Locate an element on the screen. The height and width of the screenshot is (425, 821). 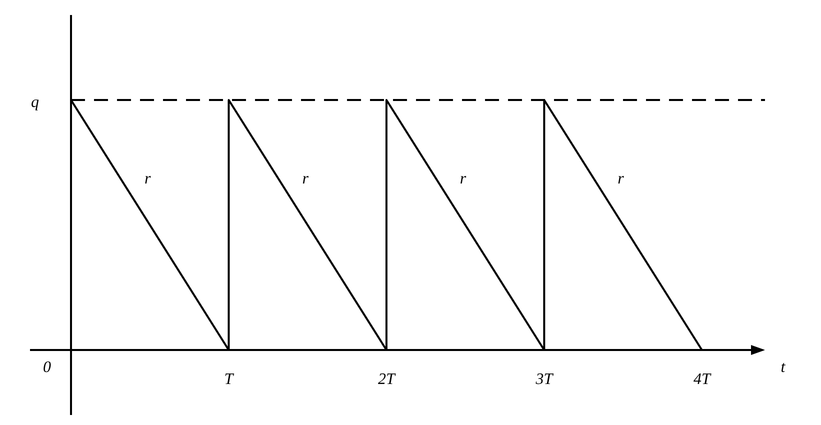
text: 0 is located at coordinates (47, 367).